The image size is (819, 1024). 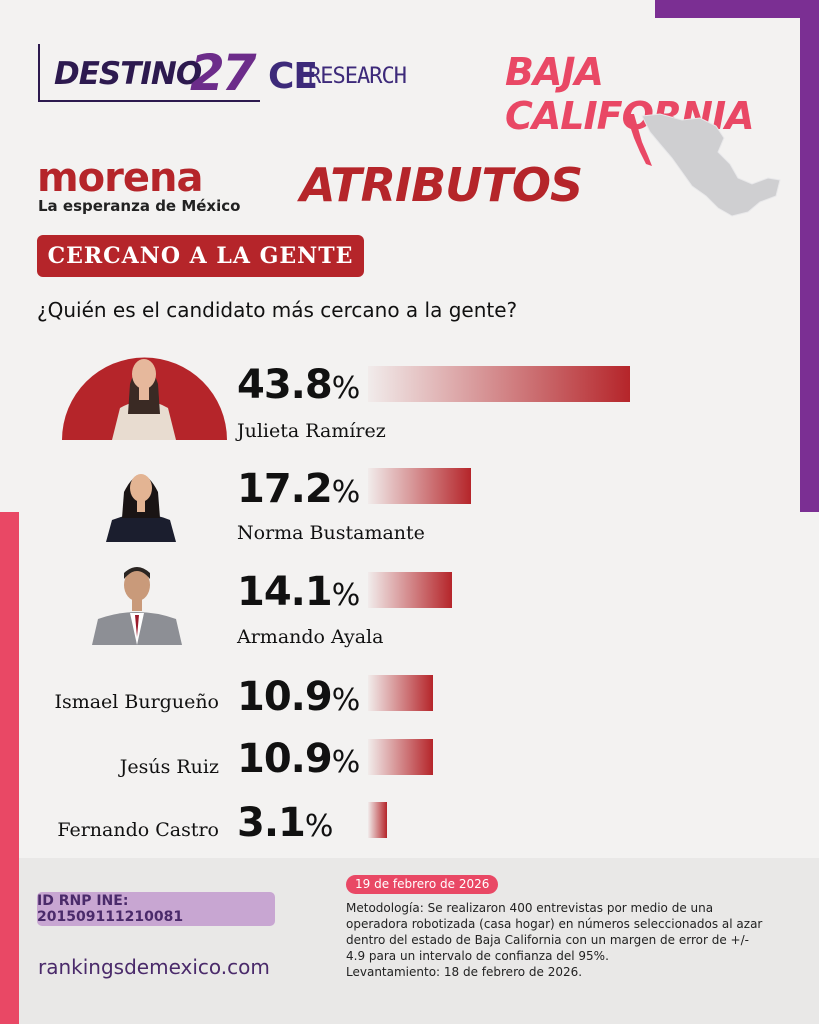 What do you see at coordinates (377, 820) in the screenshot?
I see `bar-fernando` at bounding box center [377, 820].